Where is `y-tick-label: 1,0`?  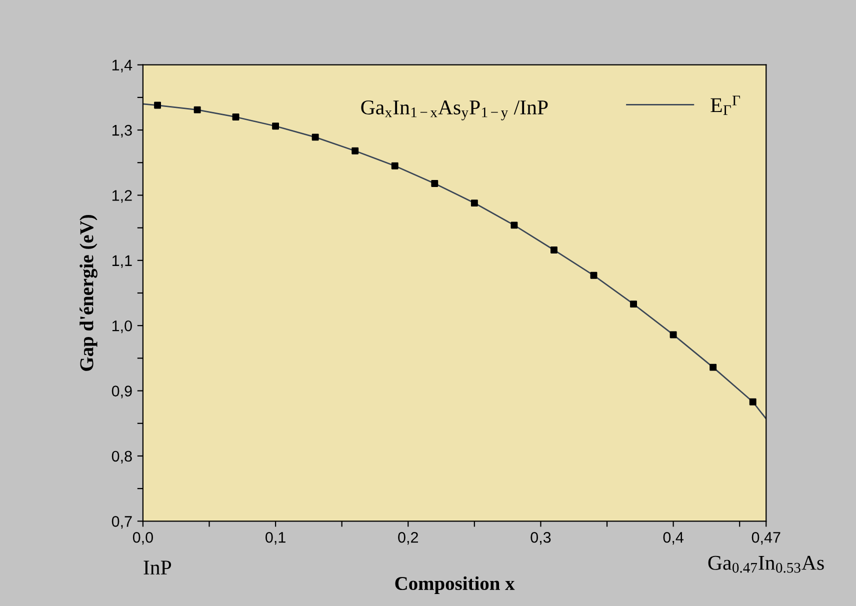
y-tick-label: 1,0 is located at coordinates (122, 327).